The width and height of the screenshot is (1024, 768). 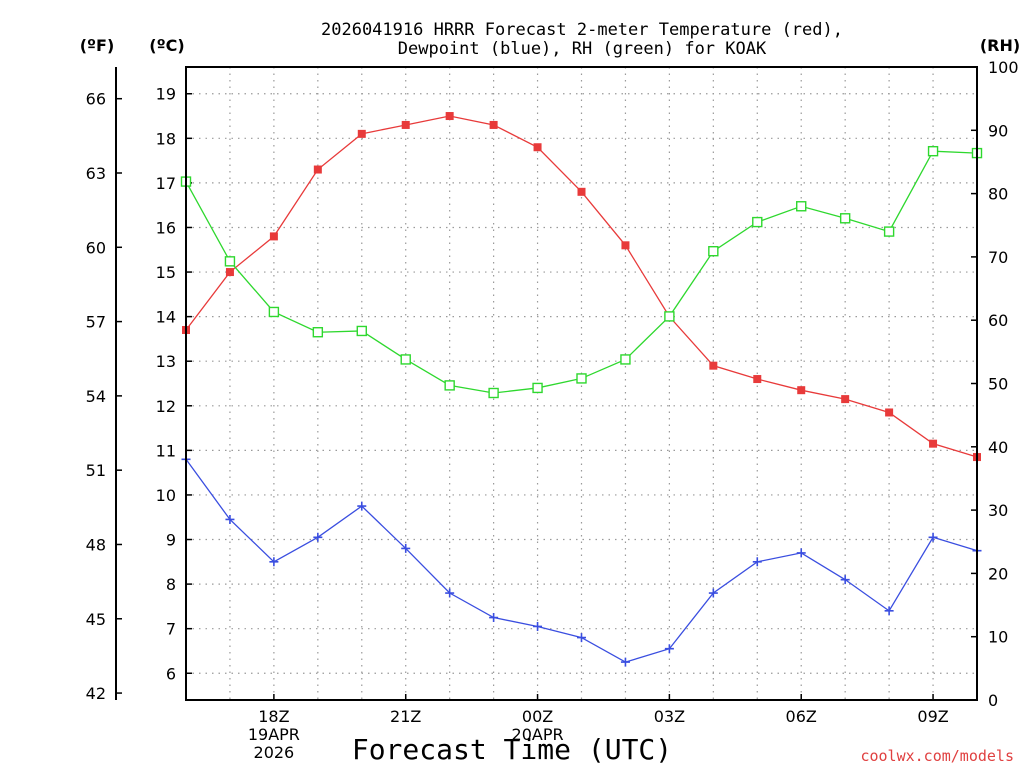 What do you see at coordinates (96, 99) in the screenshot?
I see `f-tick-label: 66` at bounding box center [96, 99].